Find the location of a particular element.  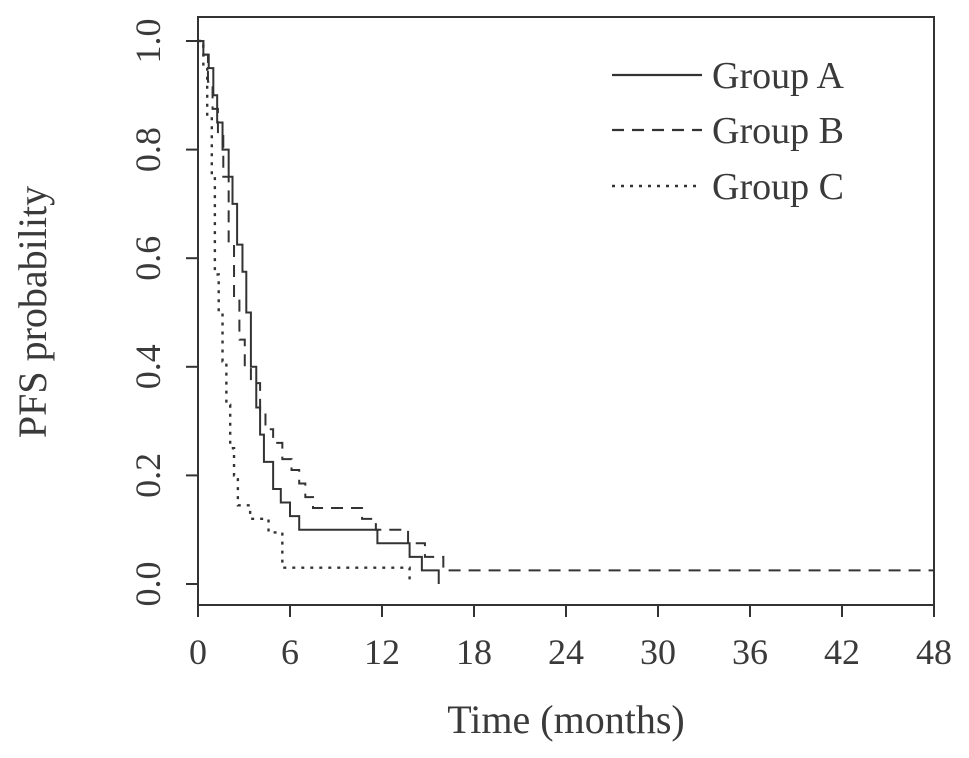

y-tick-label: 0.4 is located at coordinates (148, 366).